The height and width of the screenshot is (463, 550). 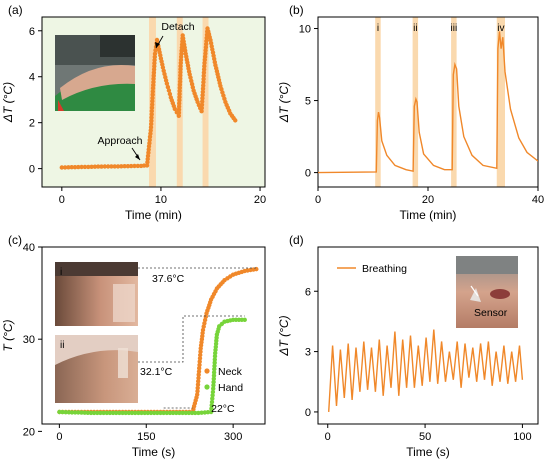 I want to click on inset-photo-face: Sensor, so click(x=487, y=292).